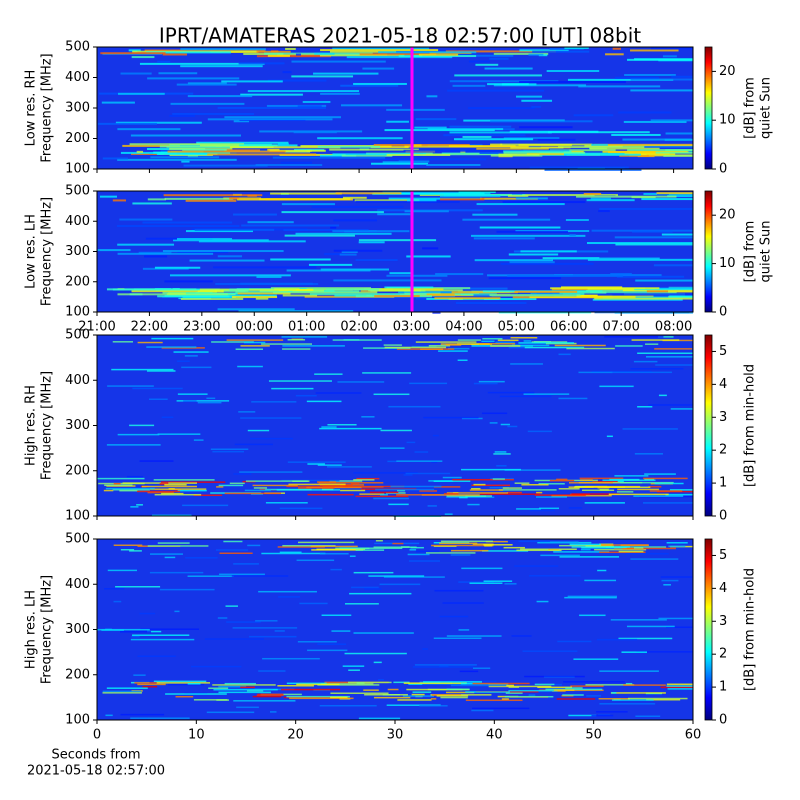 The width and height of the screenshot is (800, 800). Describe the element at coordinates (723, 621) in the screenshot. I see `colorbar-tick-label: 3` at that location.